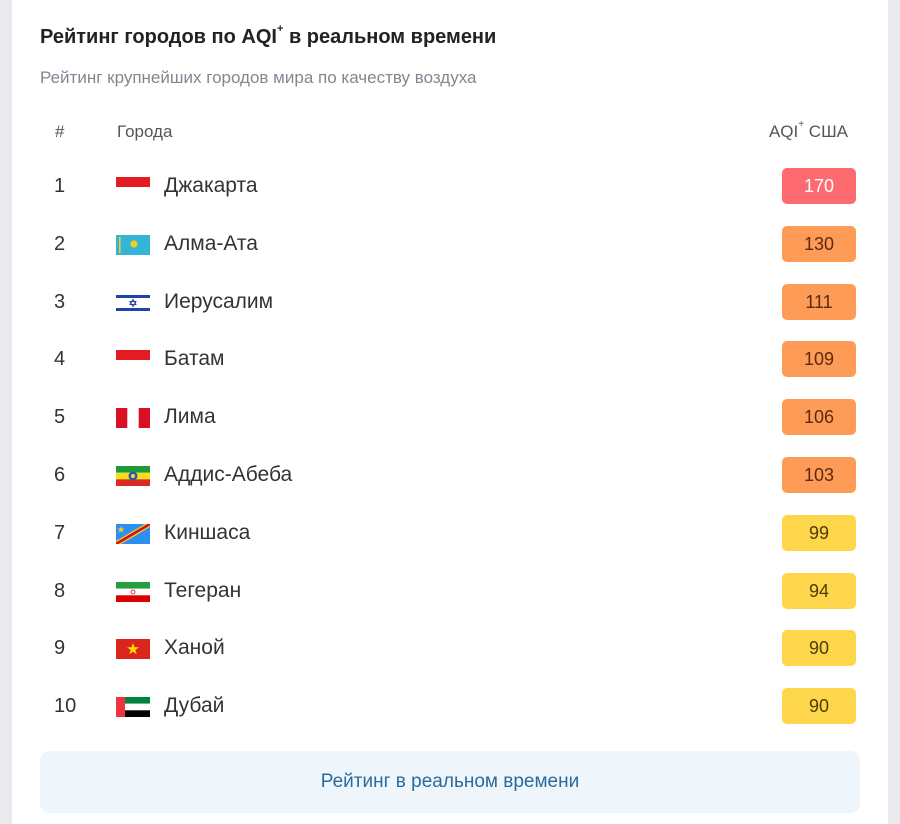  I want to click on city-name: Джакарта, so click(211, 185).